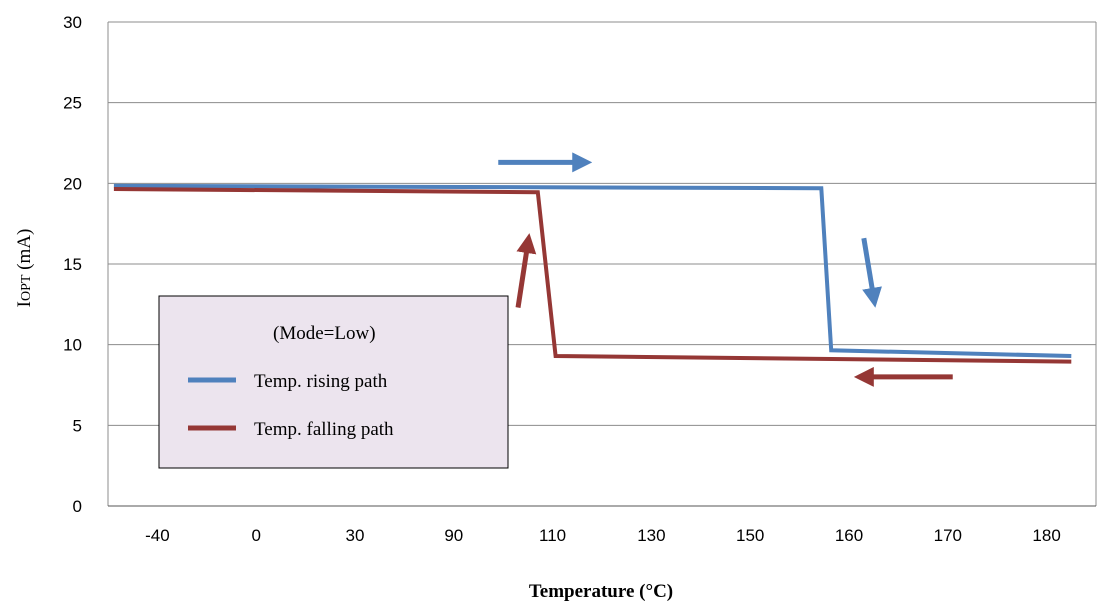  What do you see at coordinates (72, 22) in the screenshot?
I see `y-tick-label: 30` at bounding box center [72, 22].